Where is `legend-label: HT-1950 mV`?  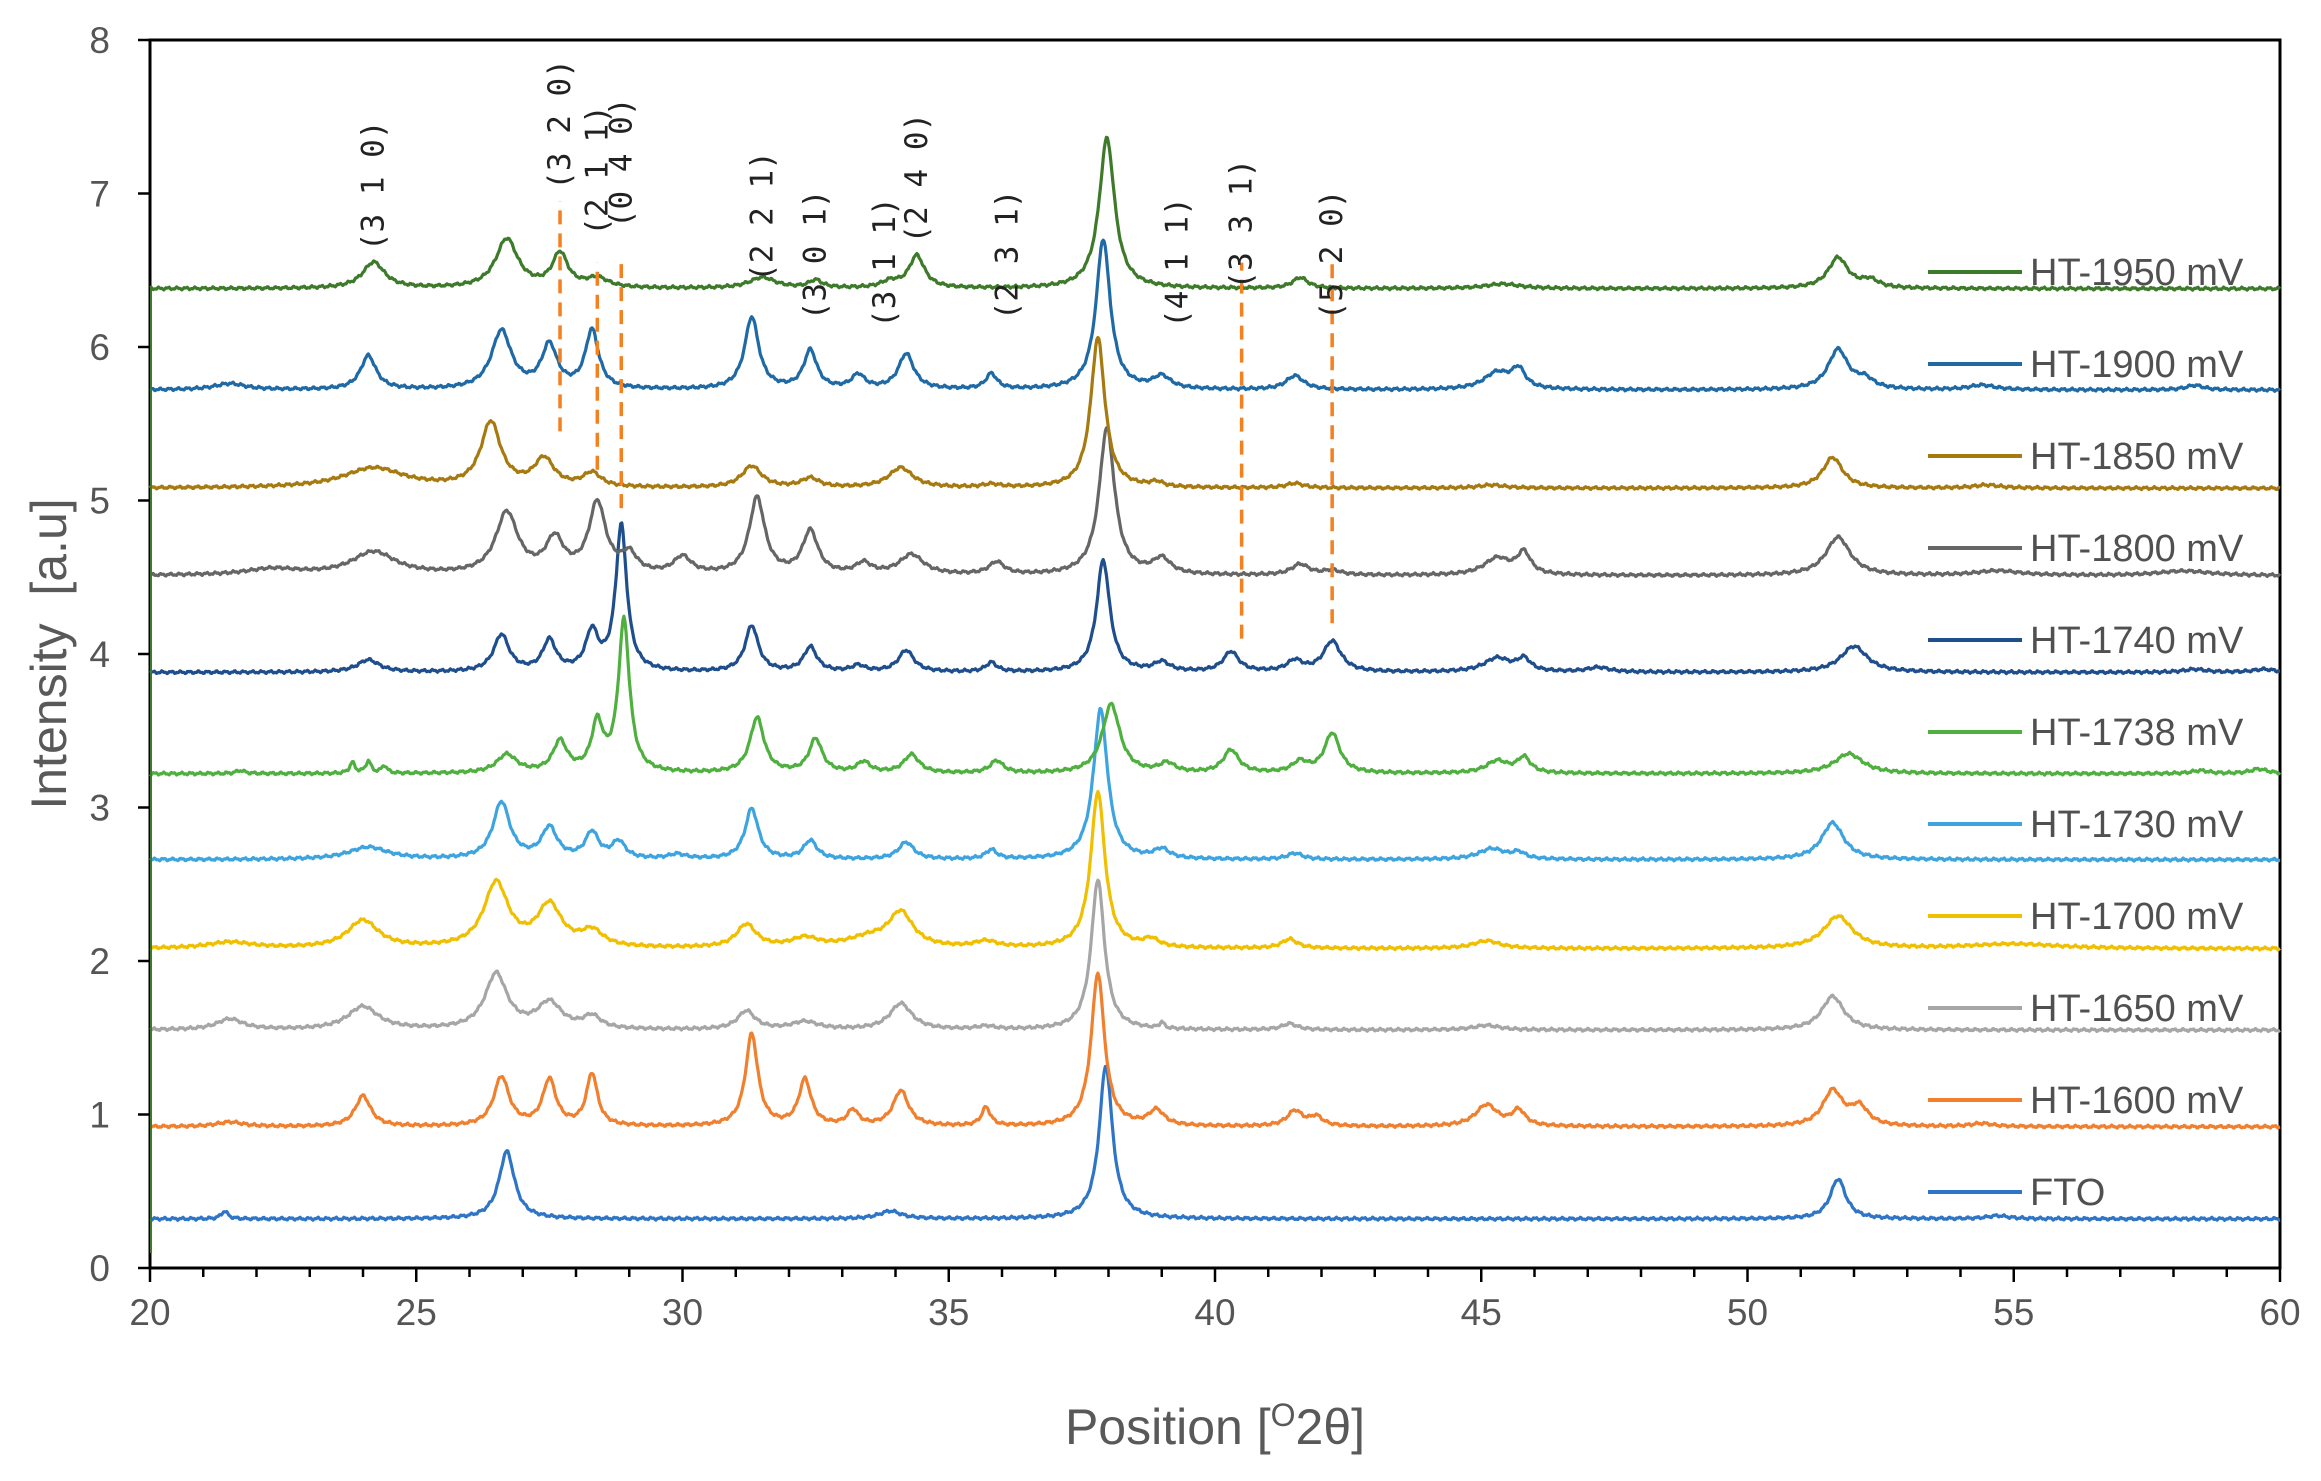
legend-label: HT-1950 mV is located at coordinates (2137, 273).